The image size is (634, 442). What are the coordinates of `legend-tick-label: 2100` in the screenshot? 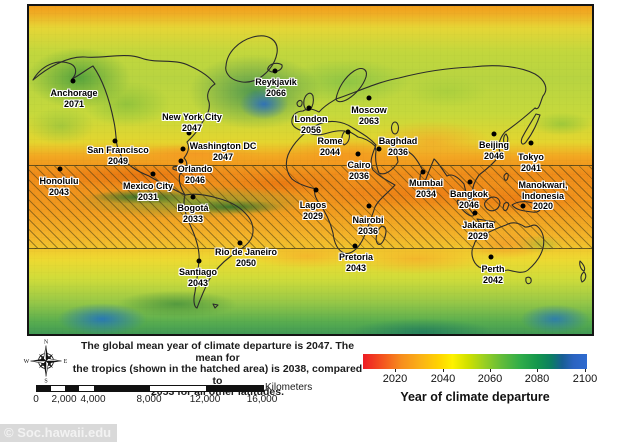 It's located at (585, 379).